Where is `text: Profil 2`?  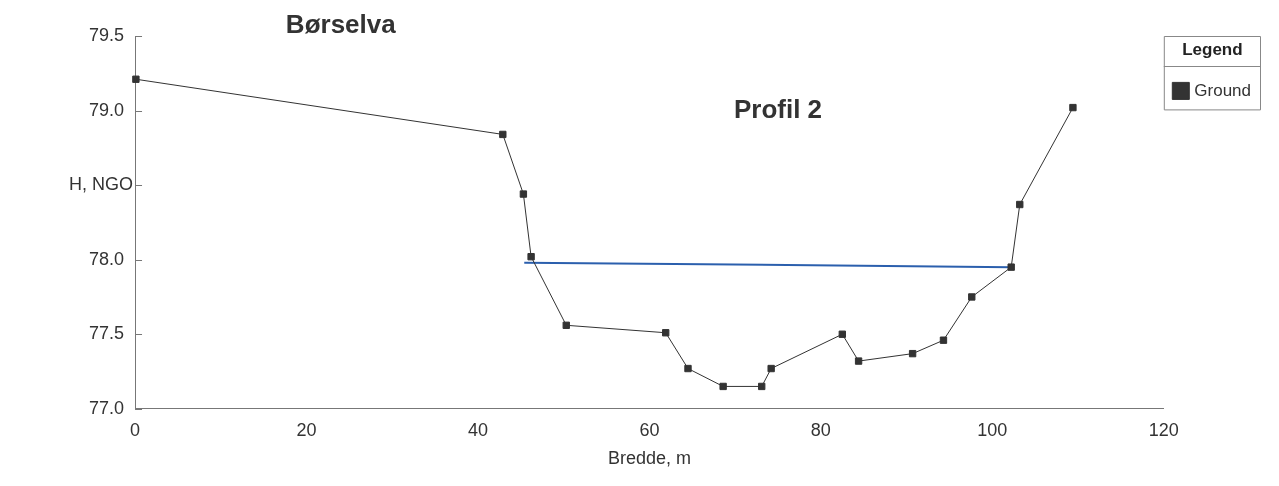
text: Profil 2 is located at coordinates (778, 108).